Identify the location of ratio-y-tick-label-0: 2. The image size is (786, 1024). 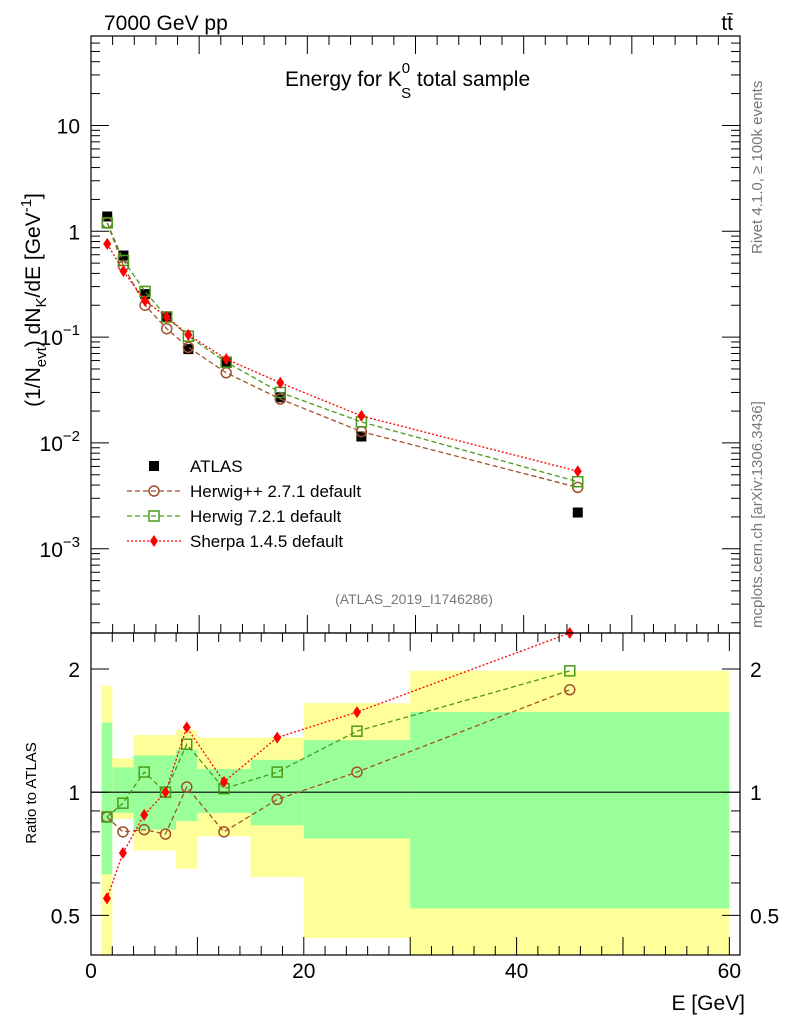
(74, 670).